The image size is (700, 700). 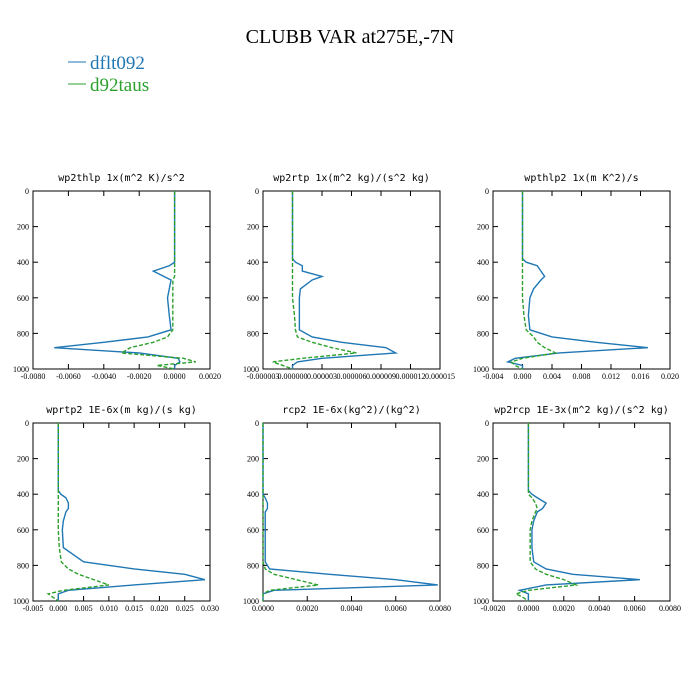 What do you see at coordinates (33, 608) in the screenshot?
I see `x-tick-label: -0.005` at bounding box center [33, 608].